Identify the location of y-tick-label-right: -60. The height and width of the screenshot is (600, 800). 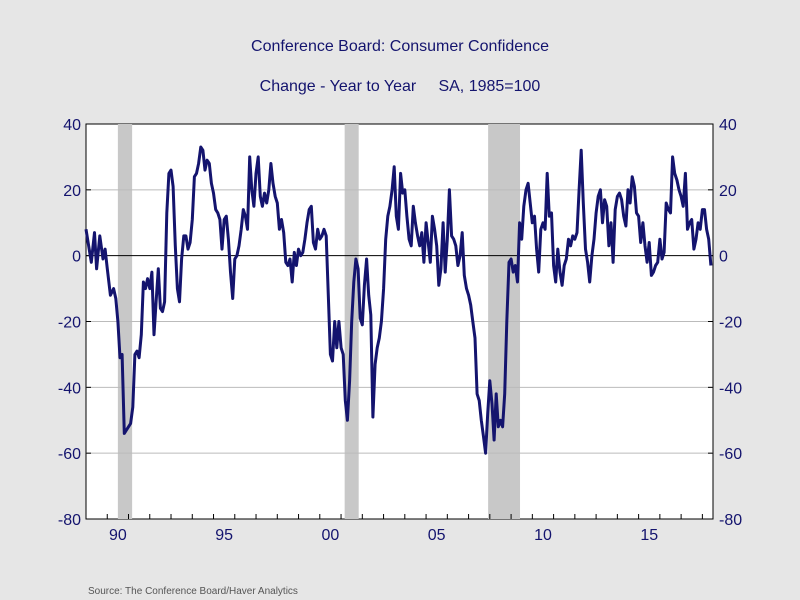
(730, 454).